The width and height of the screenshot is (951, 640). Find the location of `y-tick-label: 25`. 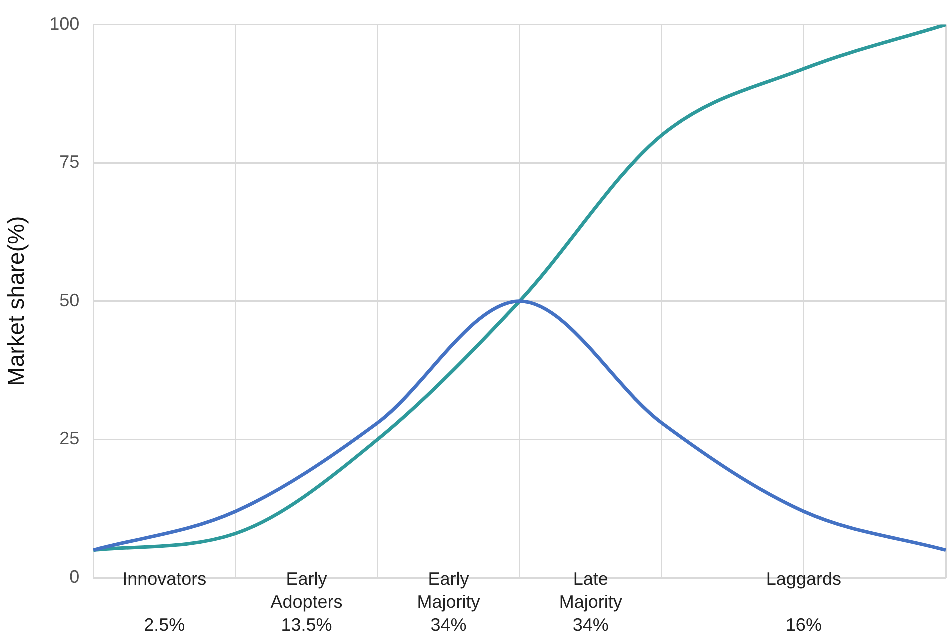

y-tick-label: 25 is located at coordinates (70, 438).